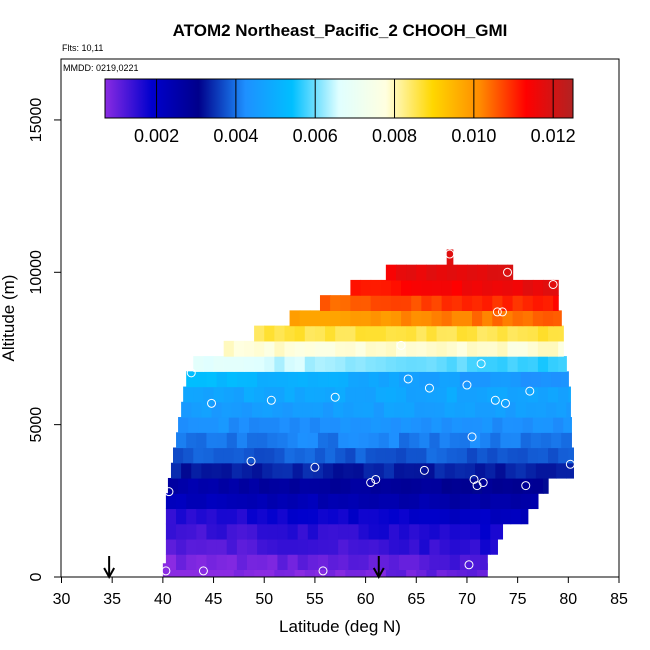  I want to click on flight-marker-arrow, so click(378, 568).